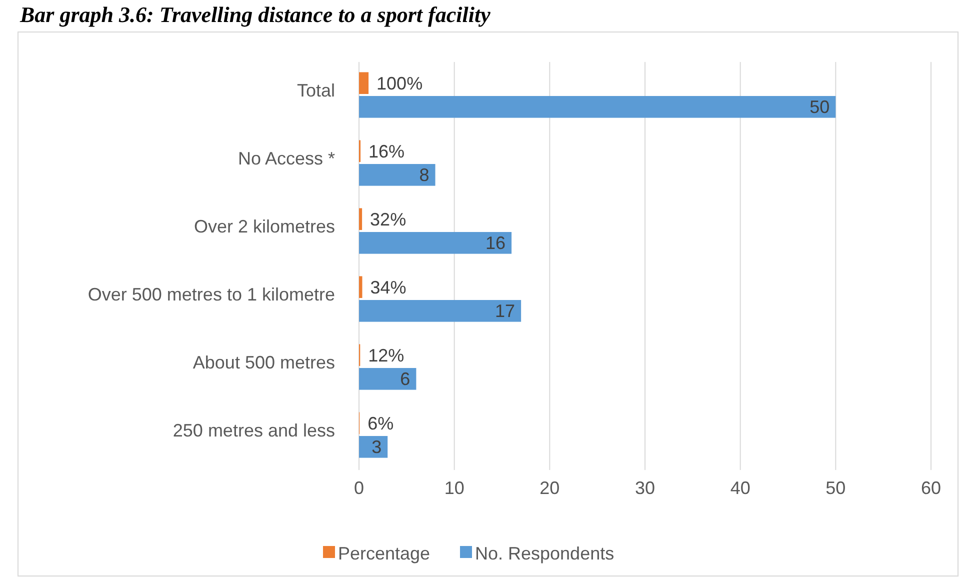 The width and height of the screenshot is (959, 577). I want to click on y-tick-label: Over 500 metres to 1 kilometre, so click(211, 294).